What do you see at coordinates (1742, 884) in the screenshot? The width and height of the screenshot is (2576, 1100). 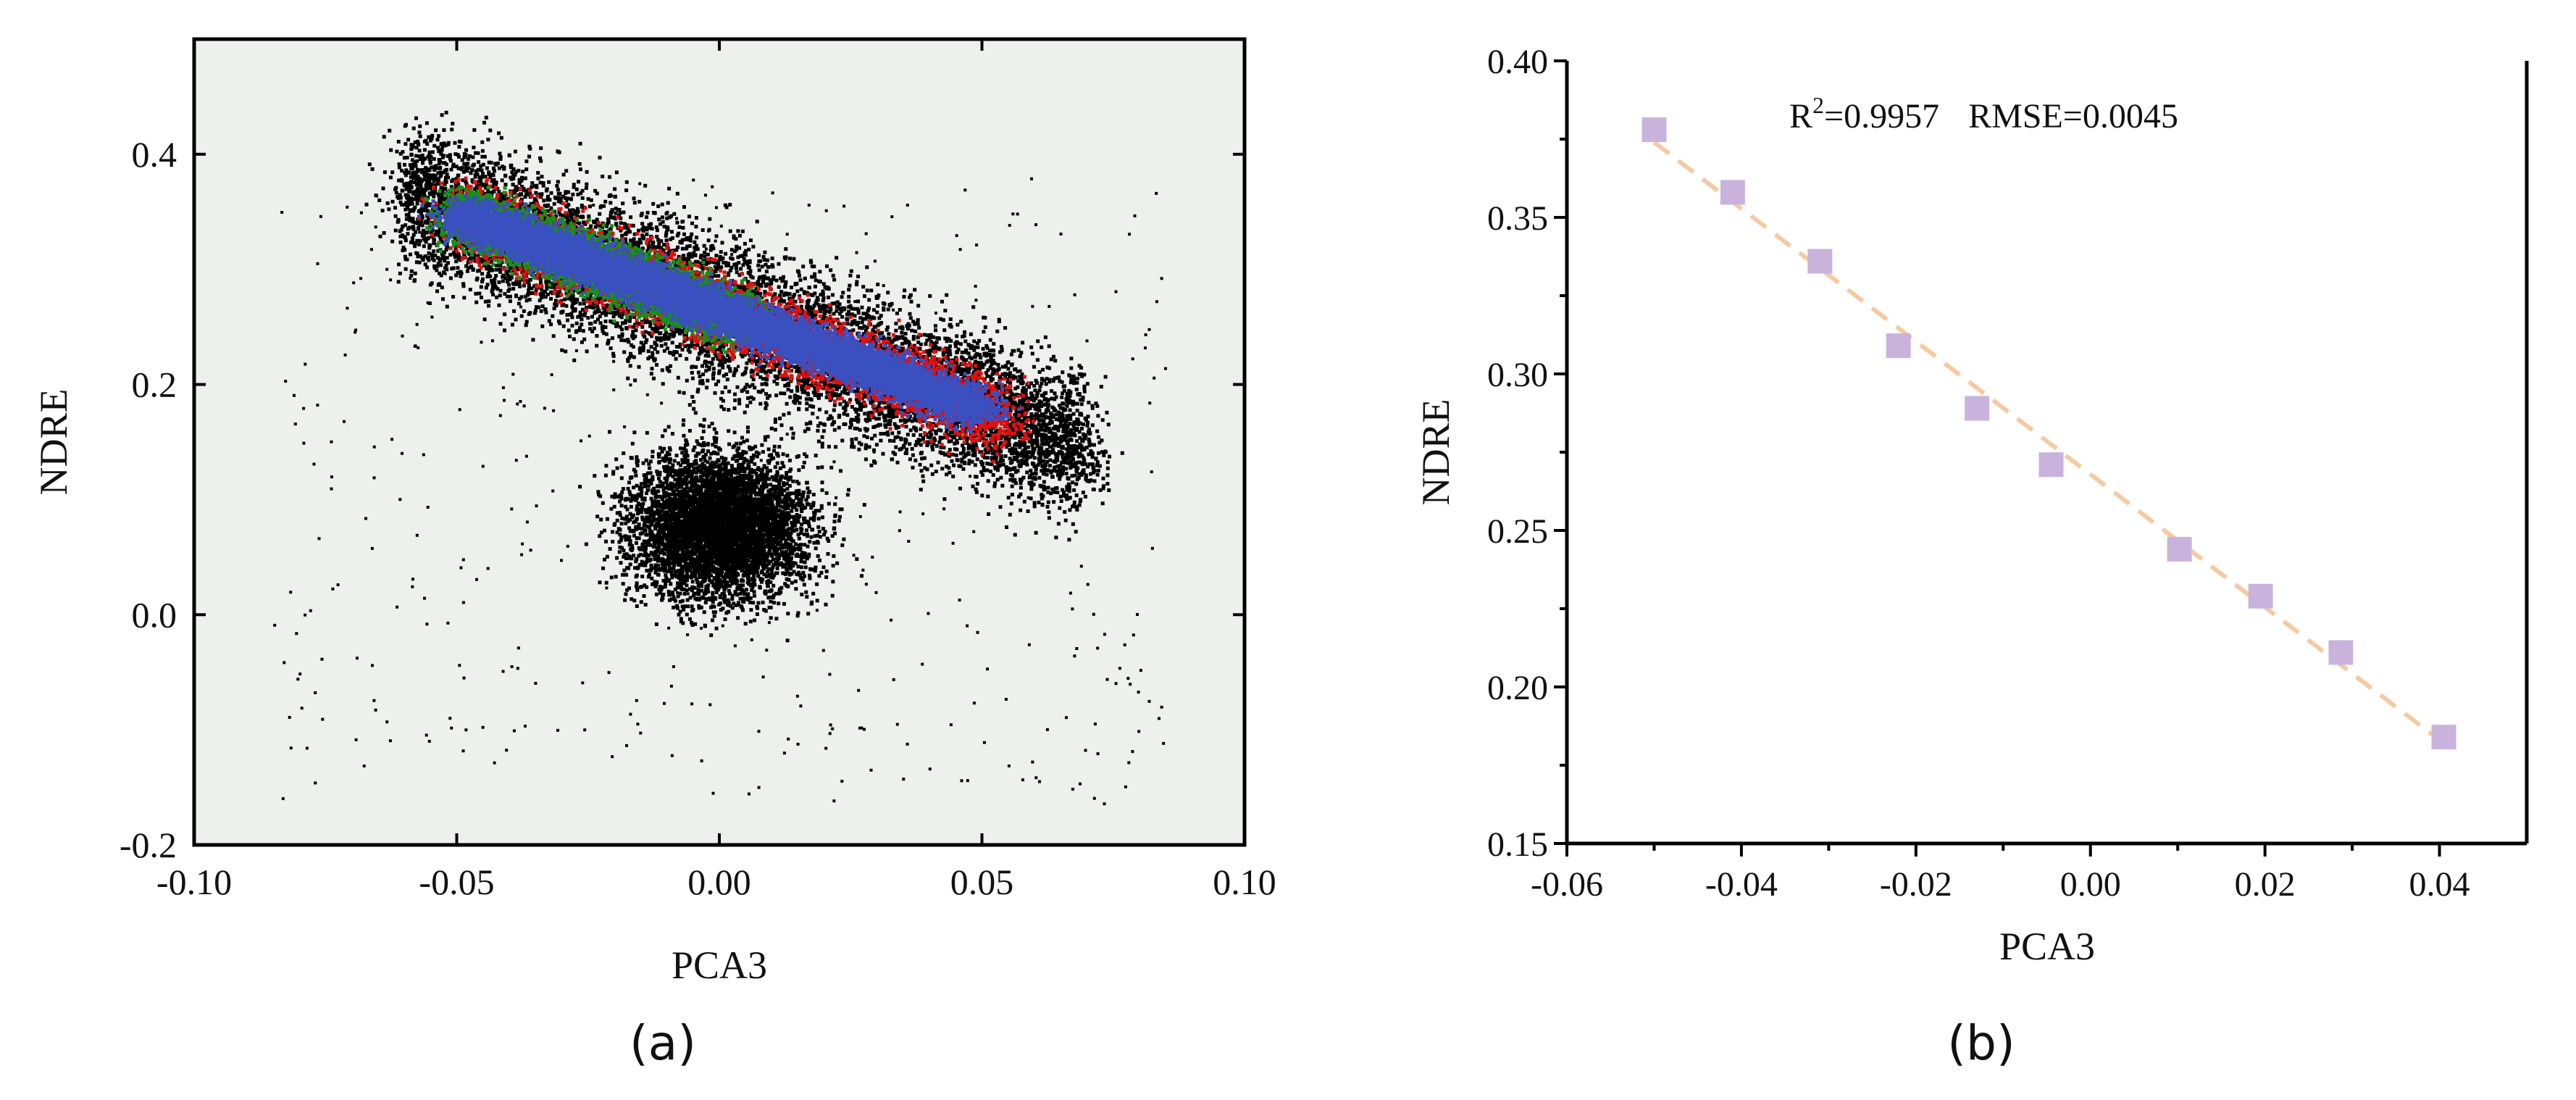 I see `x-tick-label: -0.04` at bounding box center [1742, 884].